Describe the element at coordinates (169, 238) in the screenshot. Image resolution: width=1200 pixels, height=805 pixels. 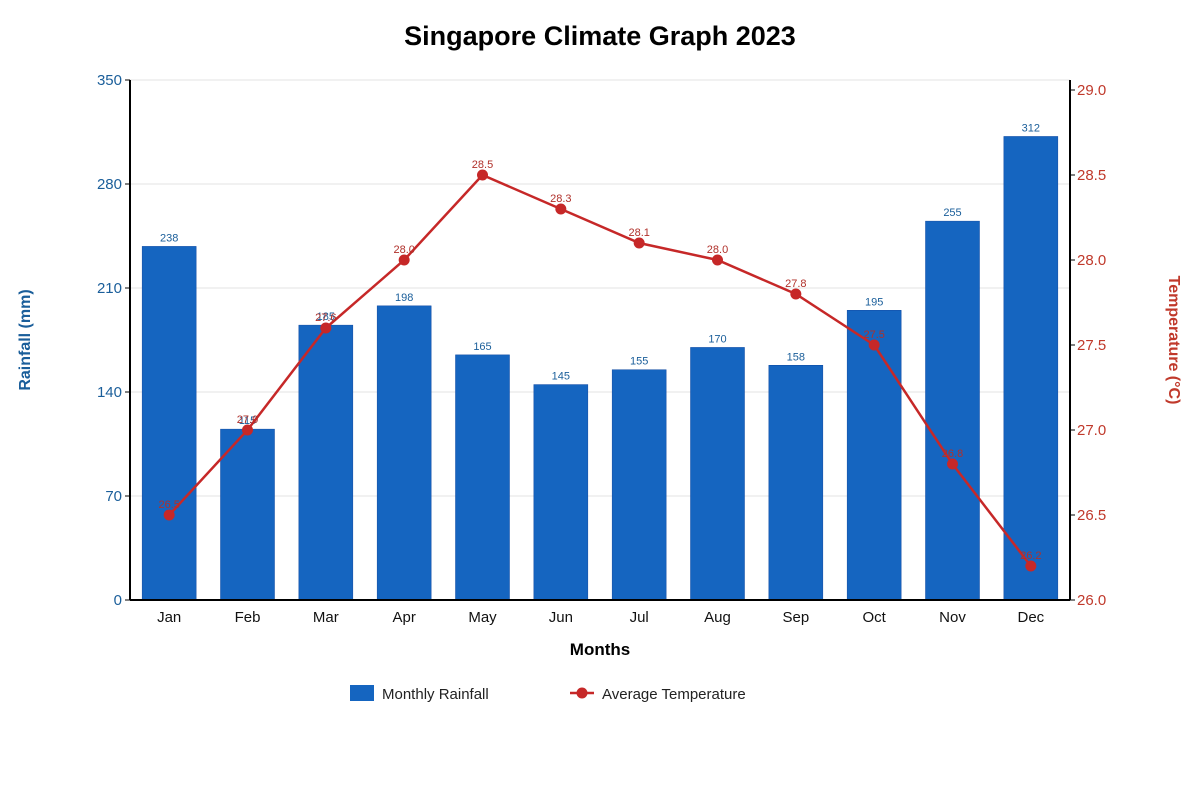
I see `rainfall-value-label: 238` at that location.